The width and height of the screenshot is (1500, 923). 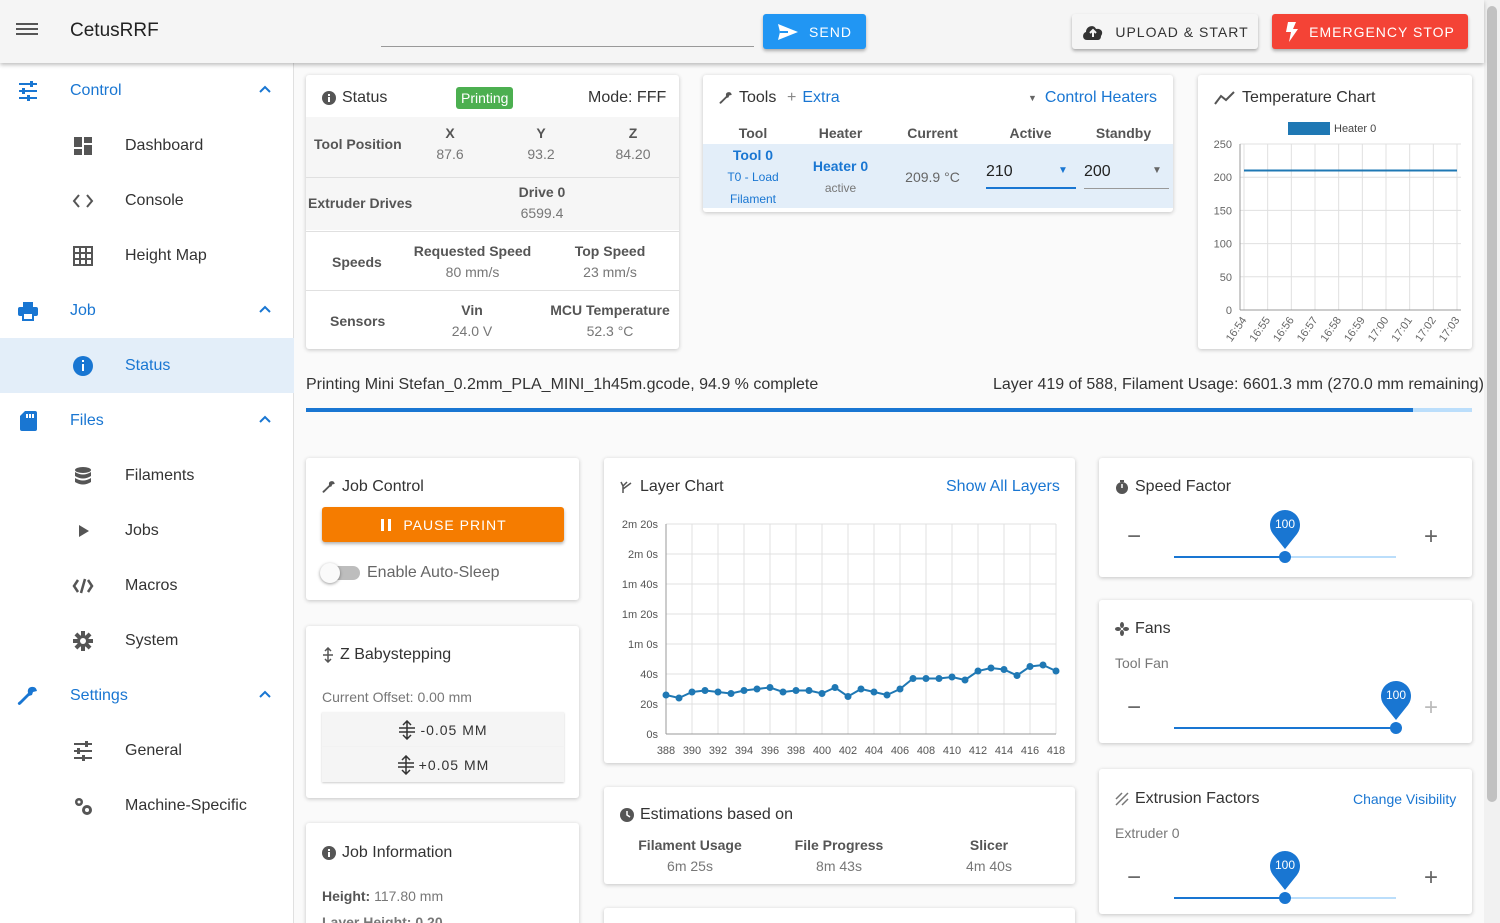 I want to click on scrollbar-thumb, so click(x=1492, y=404).